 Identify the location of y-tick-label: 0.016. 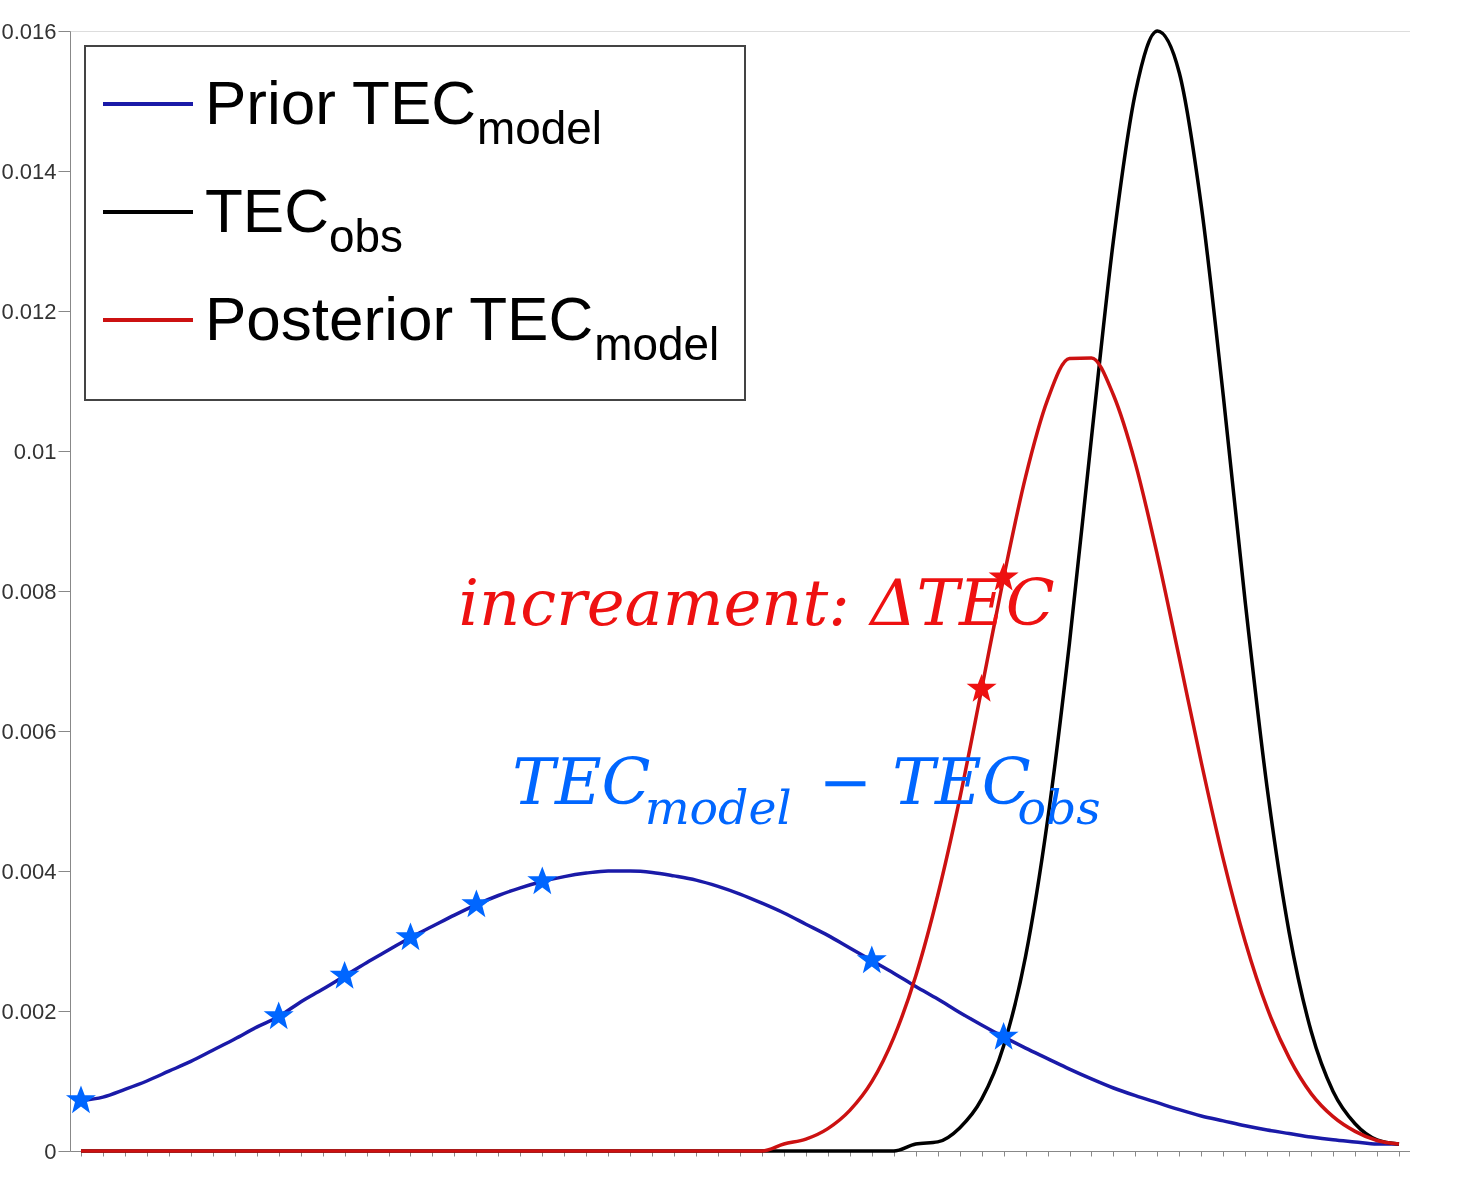
(29, 31).